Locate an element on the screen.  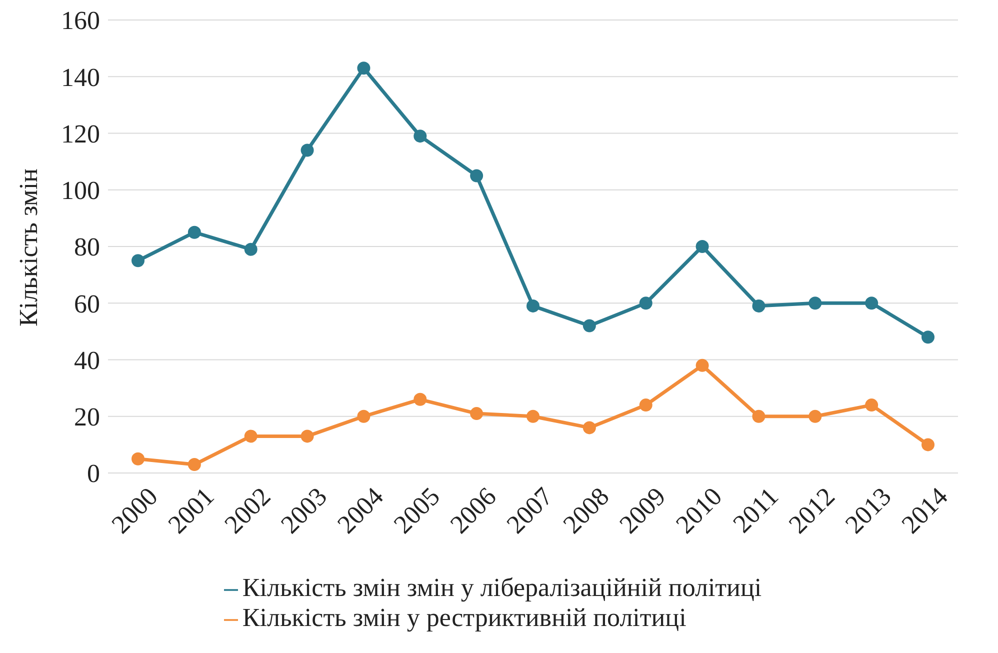
y-tick-label: 120 is located at coordinates (80, 133).